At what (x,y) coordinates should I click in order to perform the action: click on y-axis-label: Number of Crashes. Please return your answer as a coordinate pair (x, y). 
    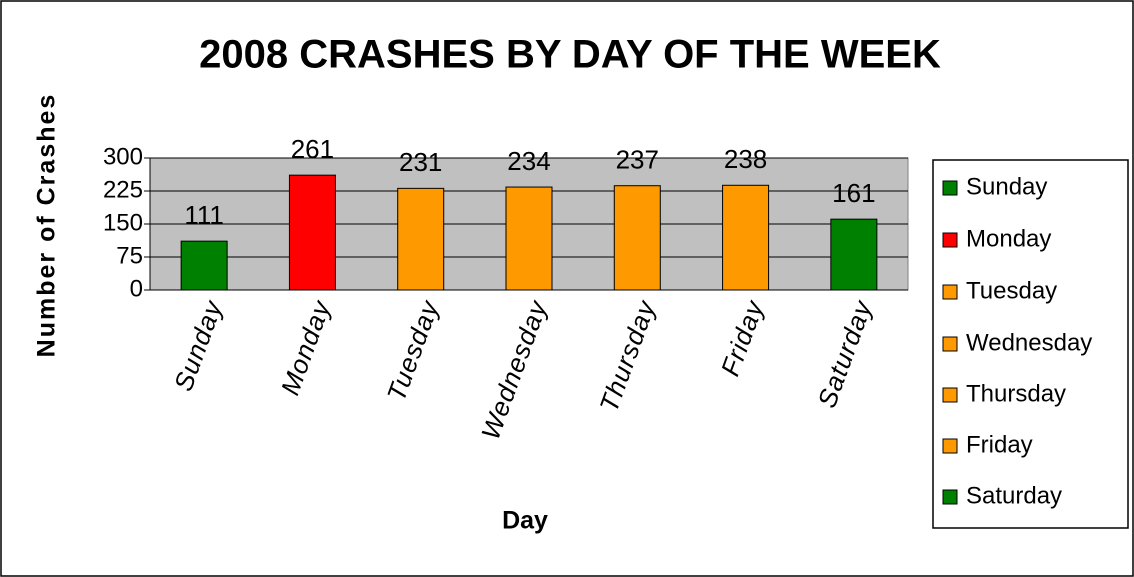
    Looking at the image, I should click on (47, 225).